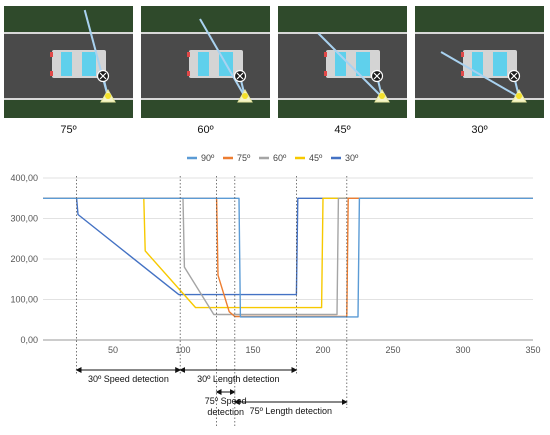 This screenshot has width=550, height=435. I want to click on y-tick-label: 100,00, so click(24, 300).